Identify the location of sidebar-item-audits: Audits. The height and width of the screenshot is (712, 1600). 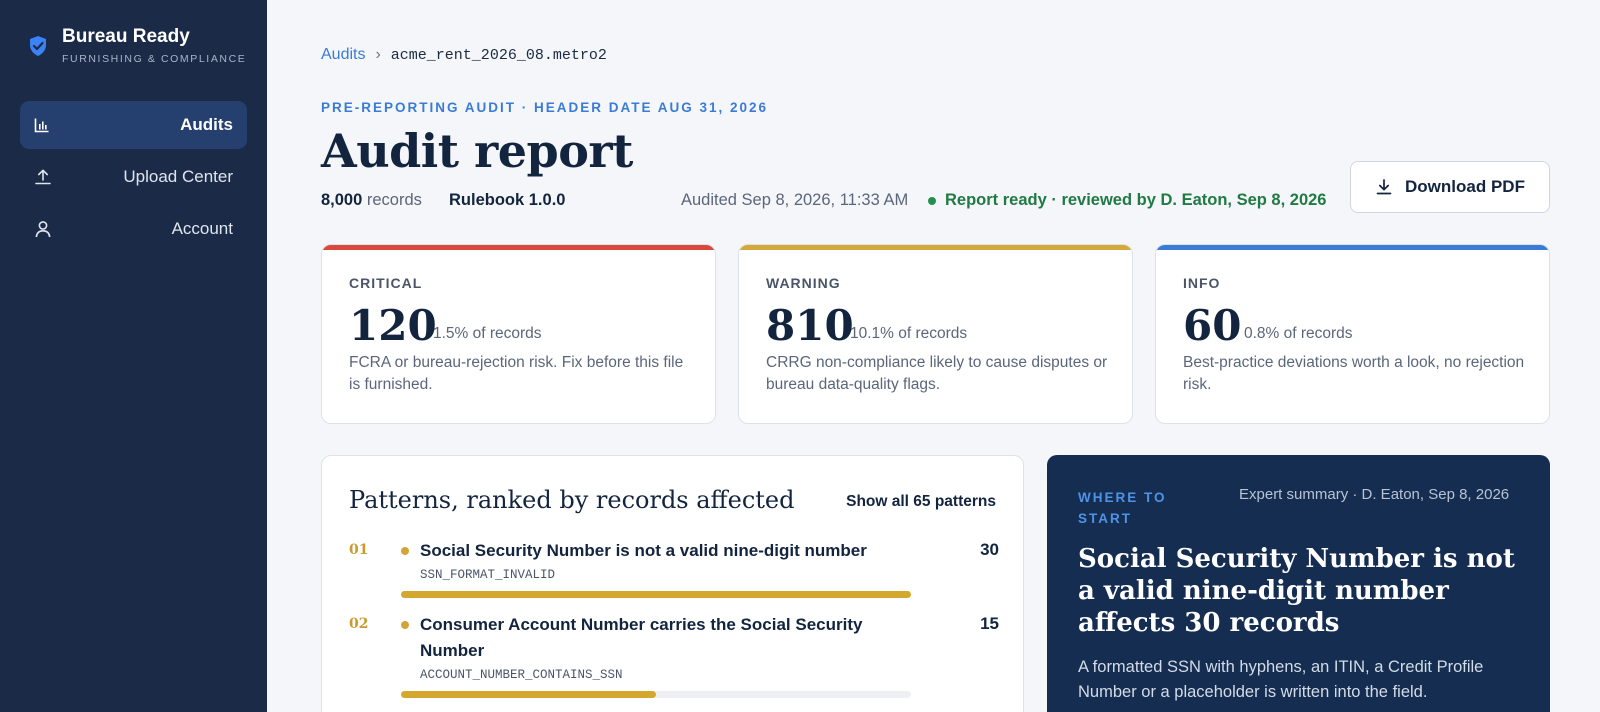
(133, 125).